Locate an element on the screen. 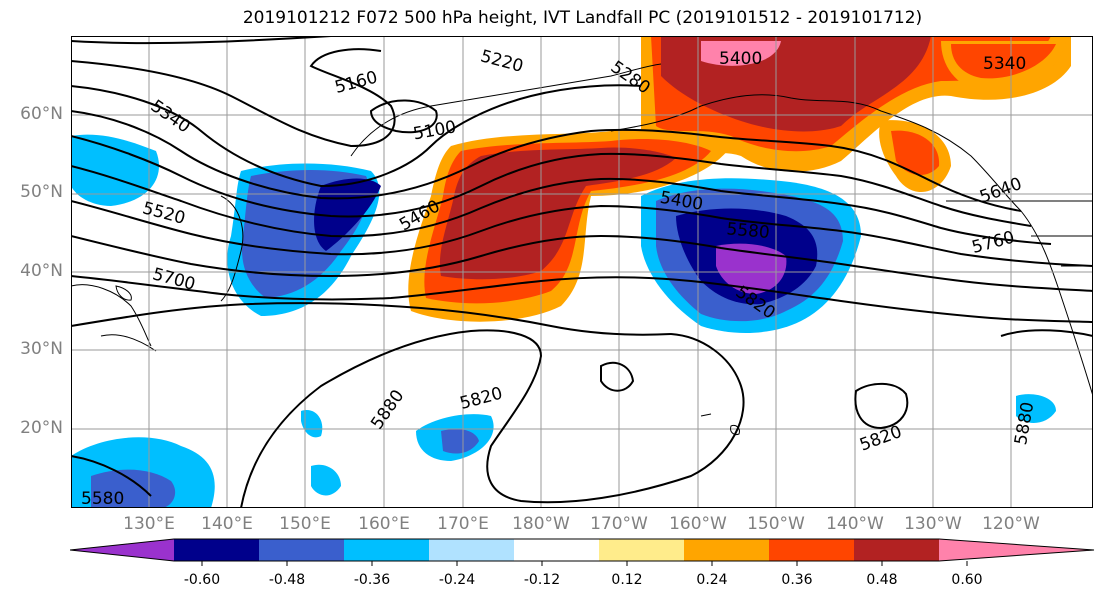 The height and width of the screenshot is (601, 1105). lat-label: 60°N is located at coordinates (41, 114).